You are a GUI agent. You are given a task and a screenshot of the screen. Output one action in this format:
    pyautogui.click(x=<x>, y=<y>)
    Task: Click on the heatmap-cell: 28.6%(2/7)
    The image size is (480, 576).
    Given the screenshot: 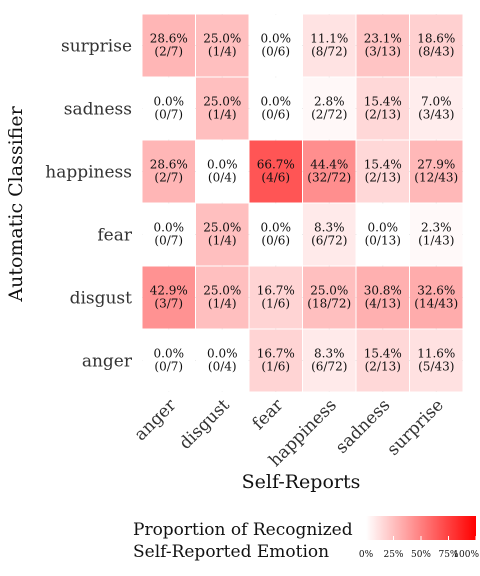 What is the action you would take?
    pyautogui.click(x=168, y=171)
    